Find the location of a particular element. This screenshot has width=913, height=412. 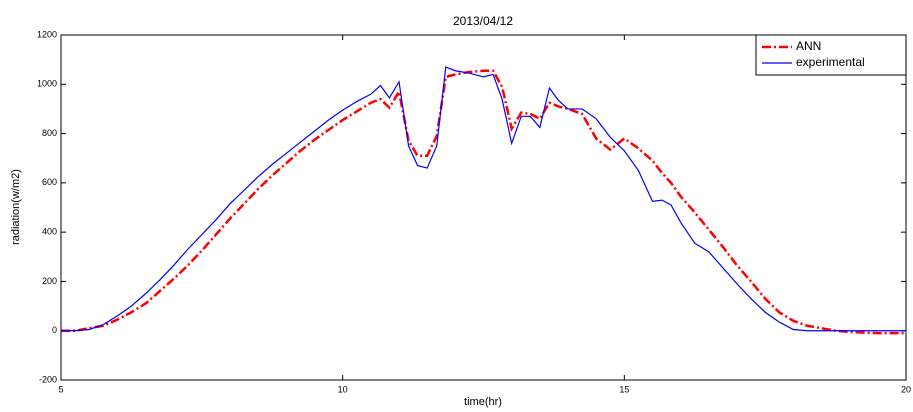

y-tick-label: 600 is located at coordinates (49, 182).